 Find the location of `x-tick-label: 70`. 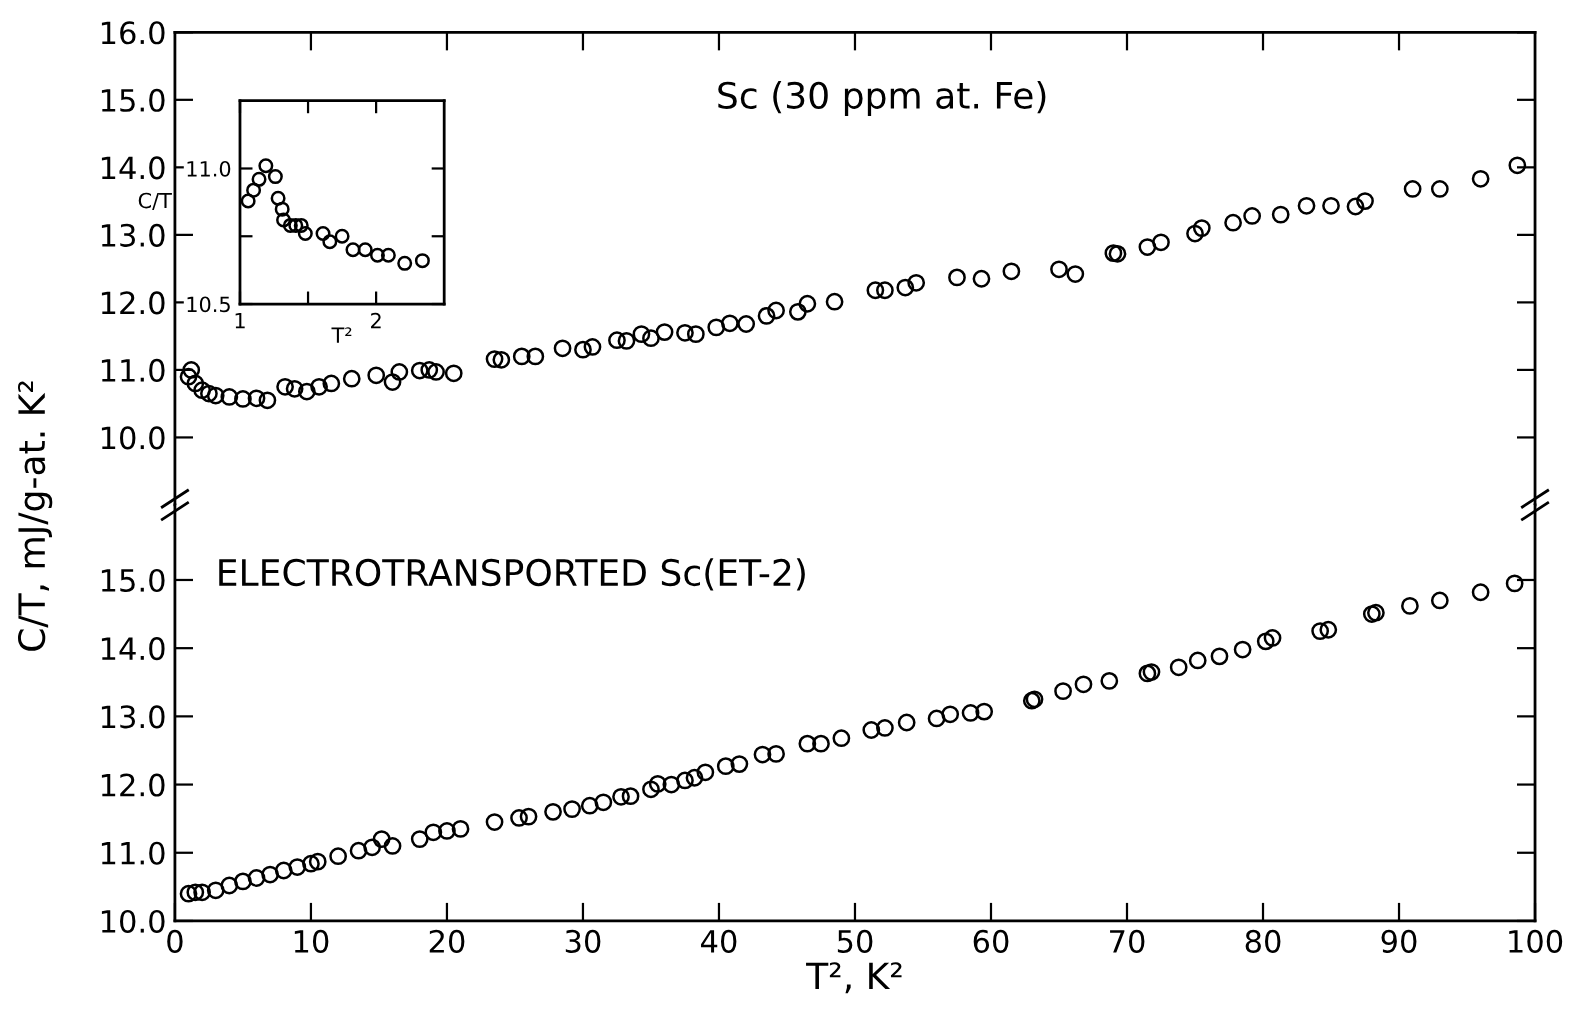

x-tick-label: 70 is located at coordinates (1127, 941).